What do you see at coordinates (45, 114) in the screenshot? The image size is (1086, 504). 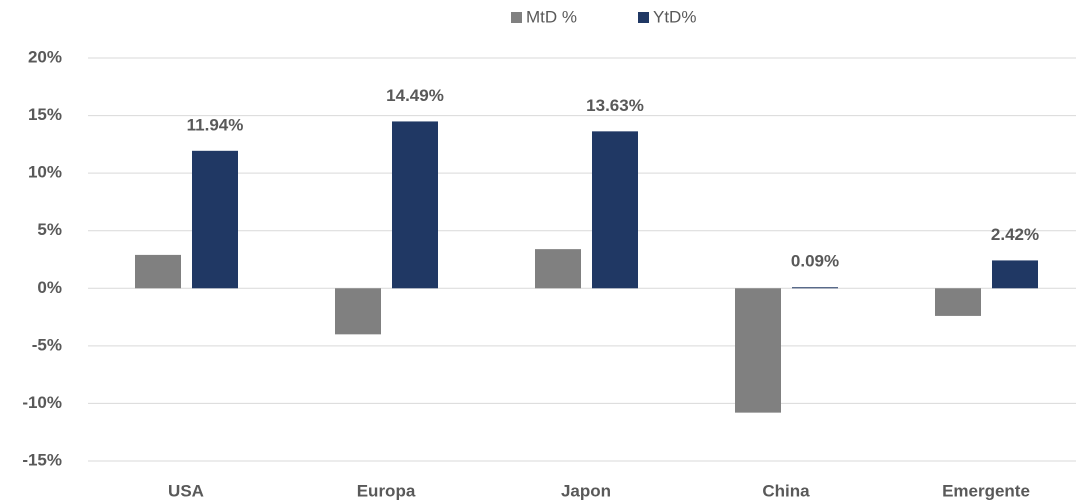 I see `y-tick-label: 15%` at bounding box center [45, 114].